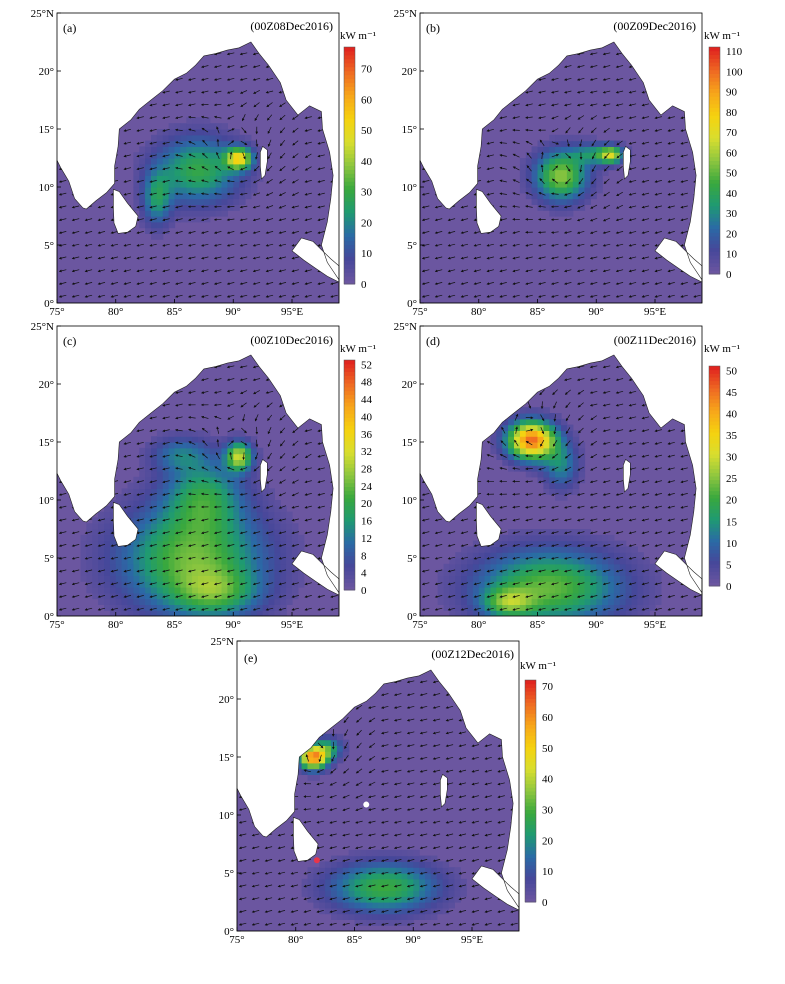  I want to click on colorbar-tick-label: 32, so click(366, 452).